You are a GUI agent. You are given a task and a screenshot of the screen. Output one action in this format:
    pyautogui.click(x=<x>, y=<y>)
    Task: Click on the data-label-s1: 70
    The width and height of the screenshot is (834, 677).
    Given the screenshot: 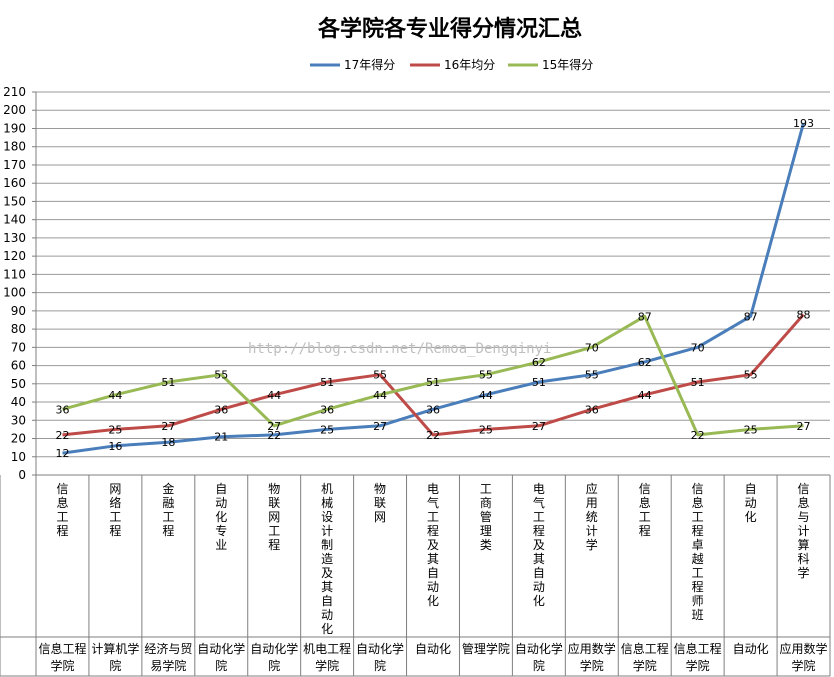 What is the action you would take?
    pyautogui.click(x=698, y=347)
    